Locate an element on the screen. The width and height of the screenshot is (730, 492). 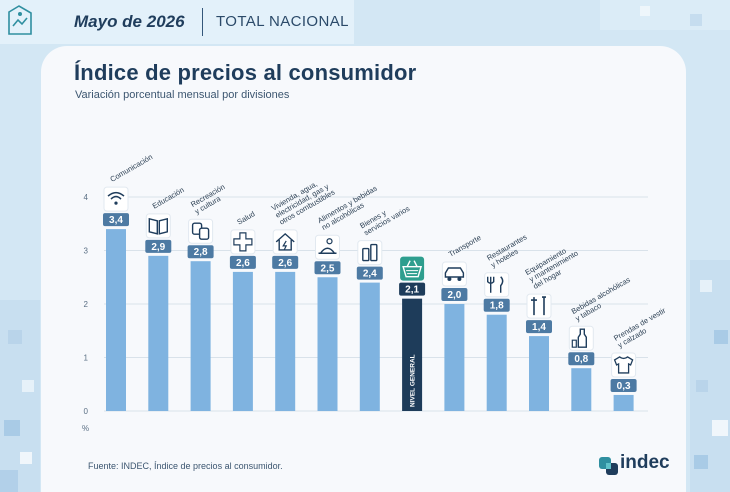
indec-tag-icon is located at coordinates (20, 21).